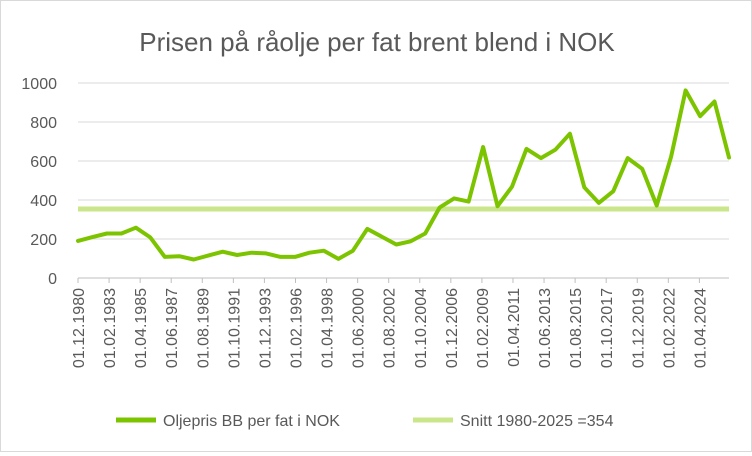 This screenshot has height=456, width=752. I want to click on x-tick-label: 01.04.1985, so click(141, 328).